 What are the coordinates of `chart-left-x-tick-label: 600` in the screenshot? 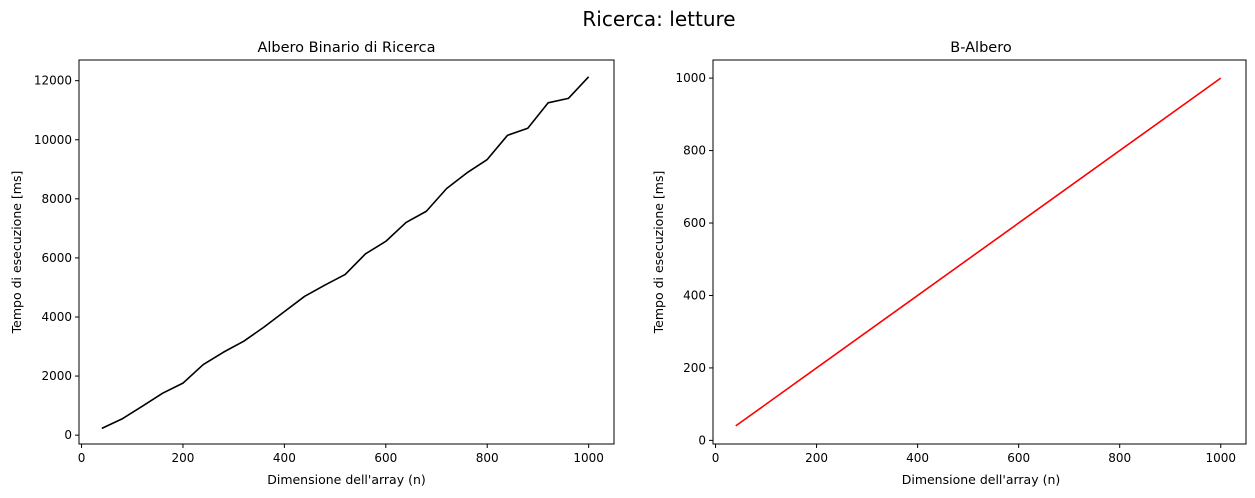 It's located at (385, 458).